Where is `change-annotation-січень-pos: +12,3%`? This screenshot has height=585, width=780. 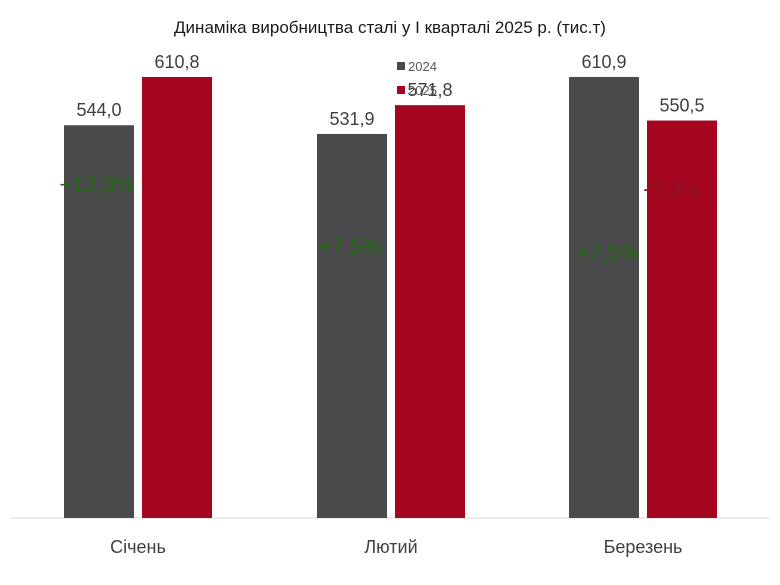 change-annotation-січень-pos: +12,3% is located at coordinates (96, 184).